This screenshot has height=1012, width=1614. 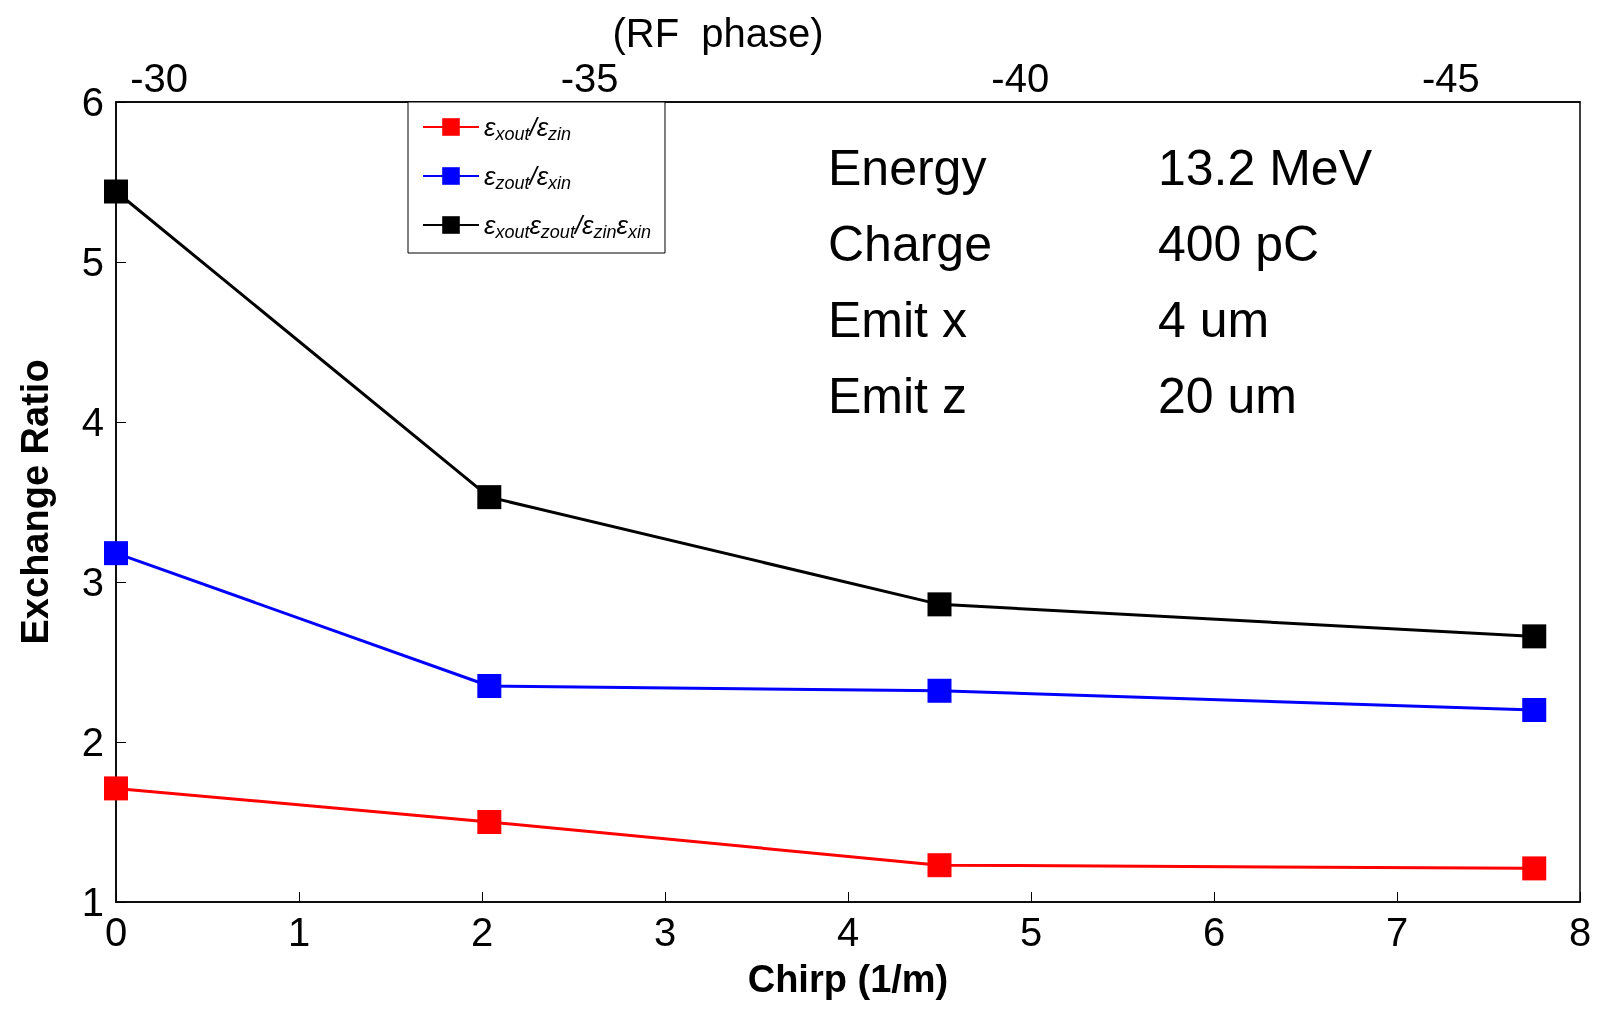 What do you see at coordinates (1049, 320) in the screenshot?
I see `text: Emit x 4 um` at bounding box center [1049, 320].